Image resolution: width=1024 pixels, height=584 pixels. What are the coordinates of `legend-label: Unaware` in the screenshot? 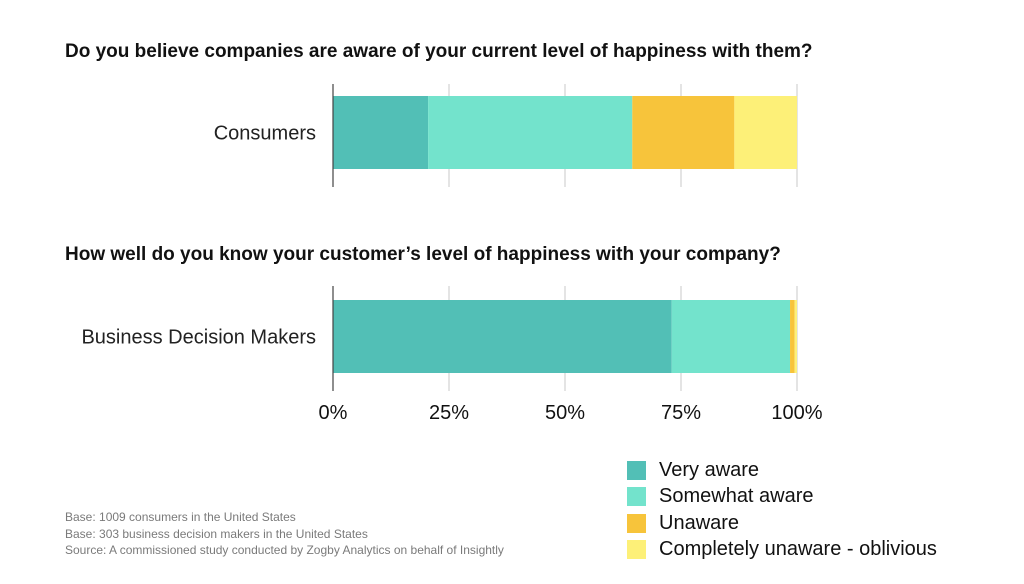 It's located at (699, 522).